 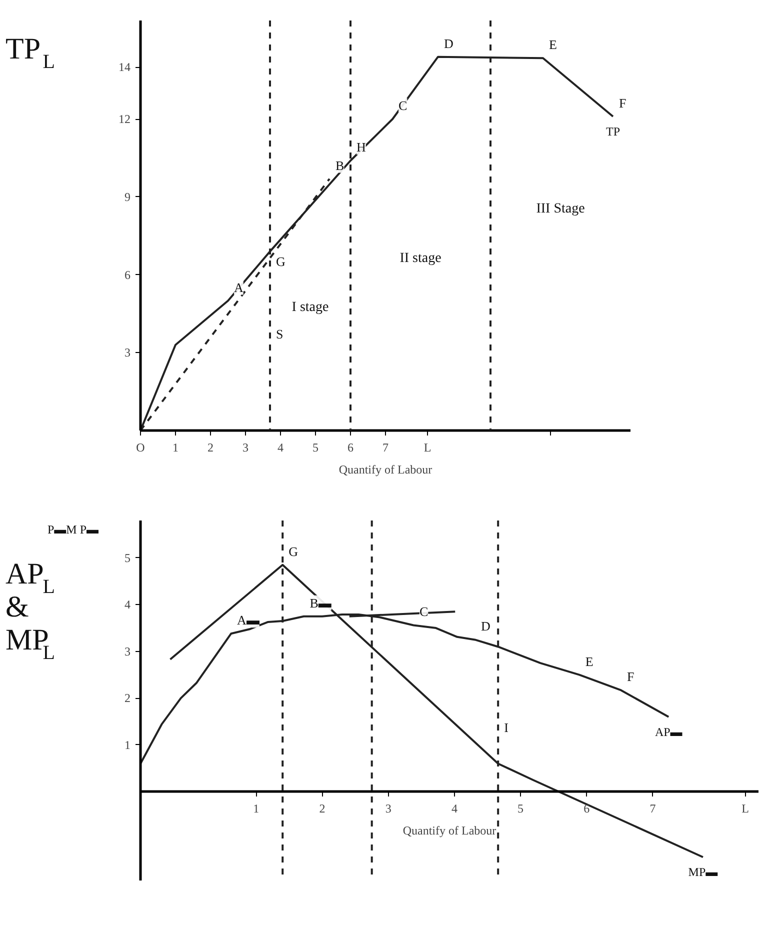 What do you see at coordinates (248, 620) in the screenshot?
I see `annotation: A▬` at bounding box center [248, 620].